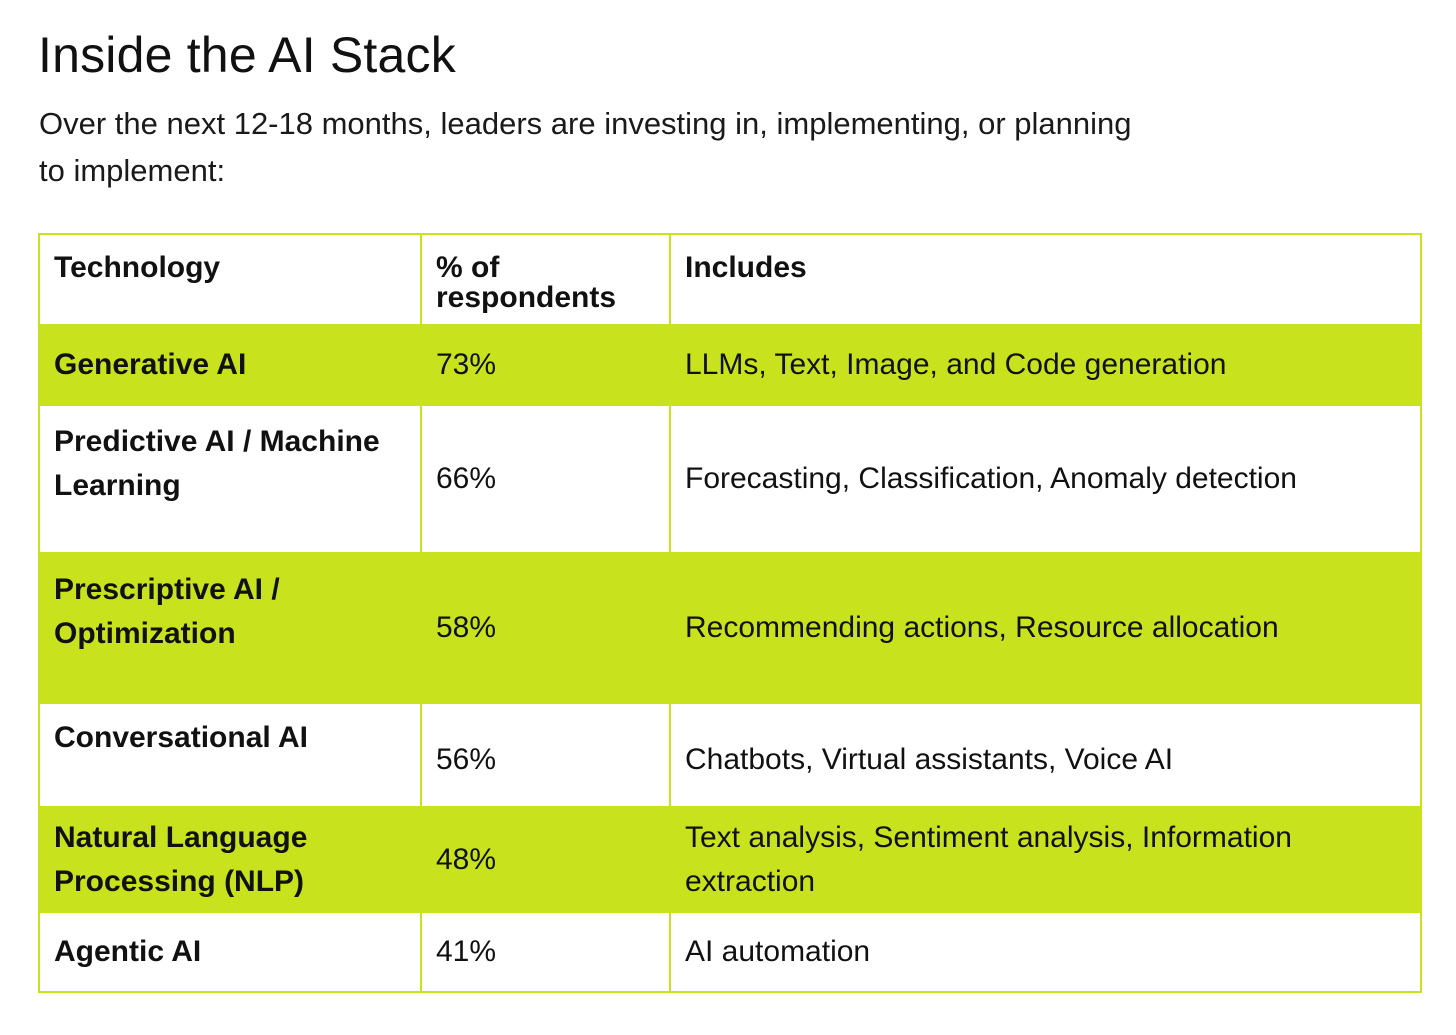  I want to click on includes-cell: AI automation, so click(1045, 952).